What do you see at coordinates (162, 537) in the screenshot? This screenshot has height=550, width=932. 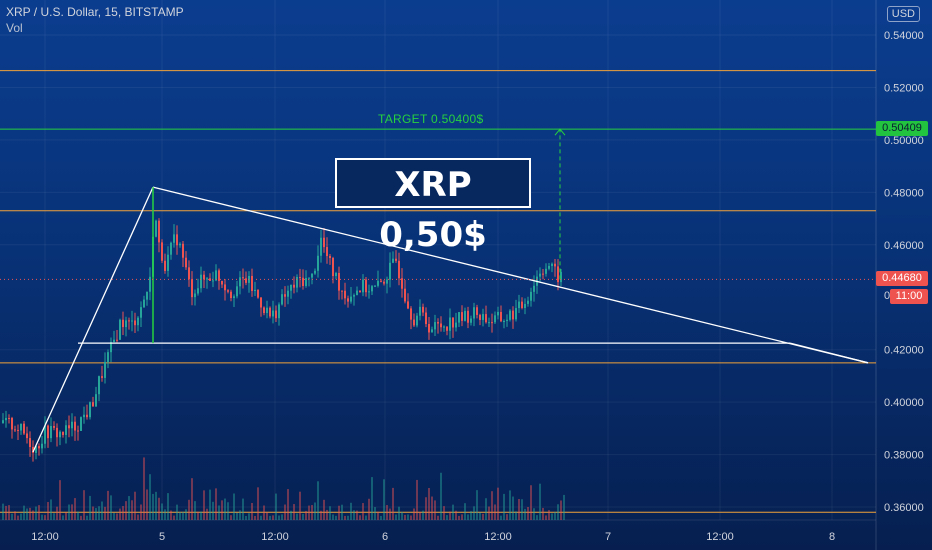 I see `time-tick-label: 5` at bounding box center [162, 537].